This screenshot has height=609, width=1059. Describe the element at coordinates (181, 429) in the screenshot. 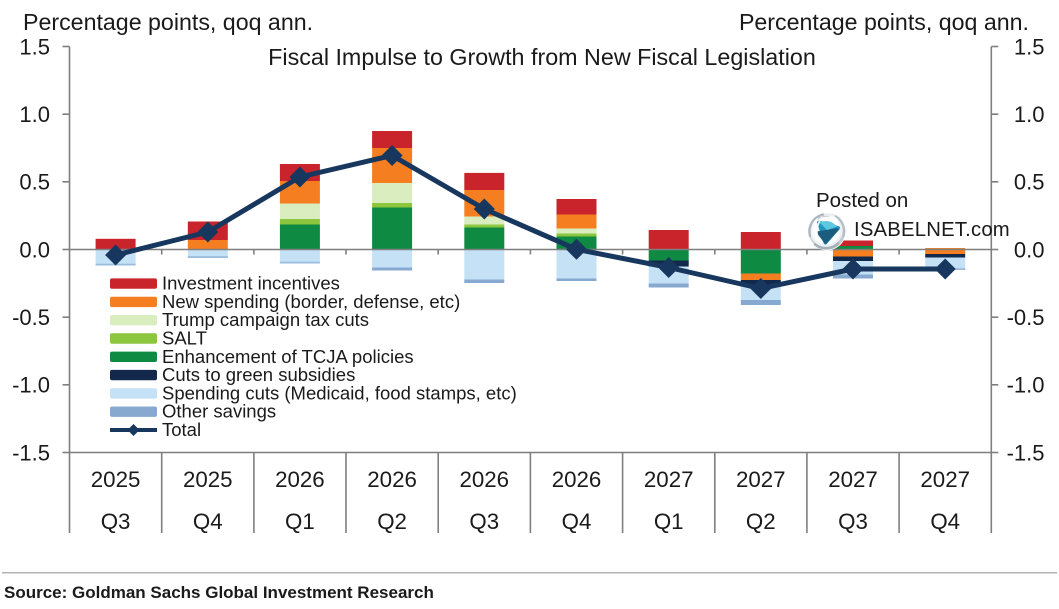

I see `svg-text: Total` at that location.